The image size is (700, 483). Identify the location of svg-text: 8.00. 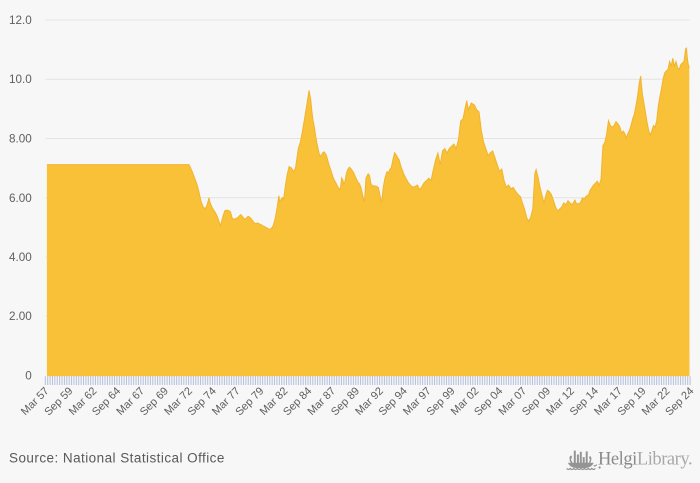
(20, 139).